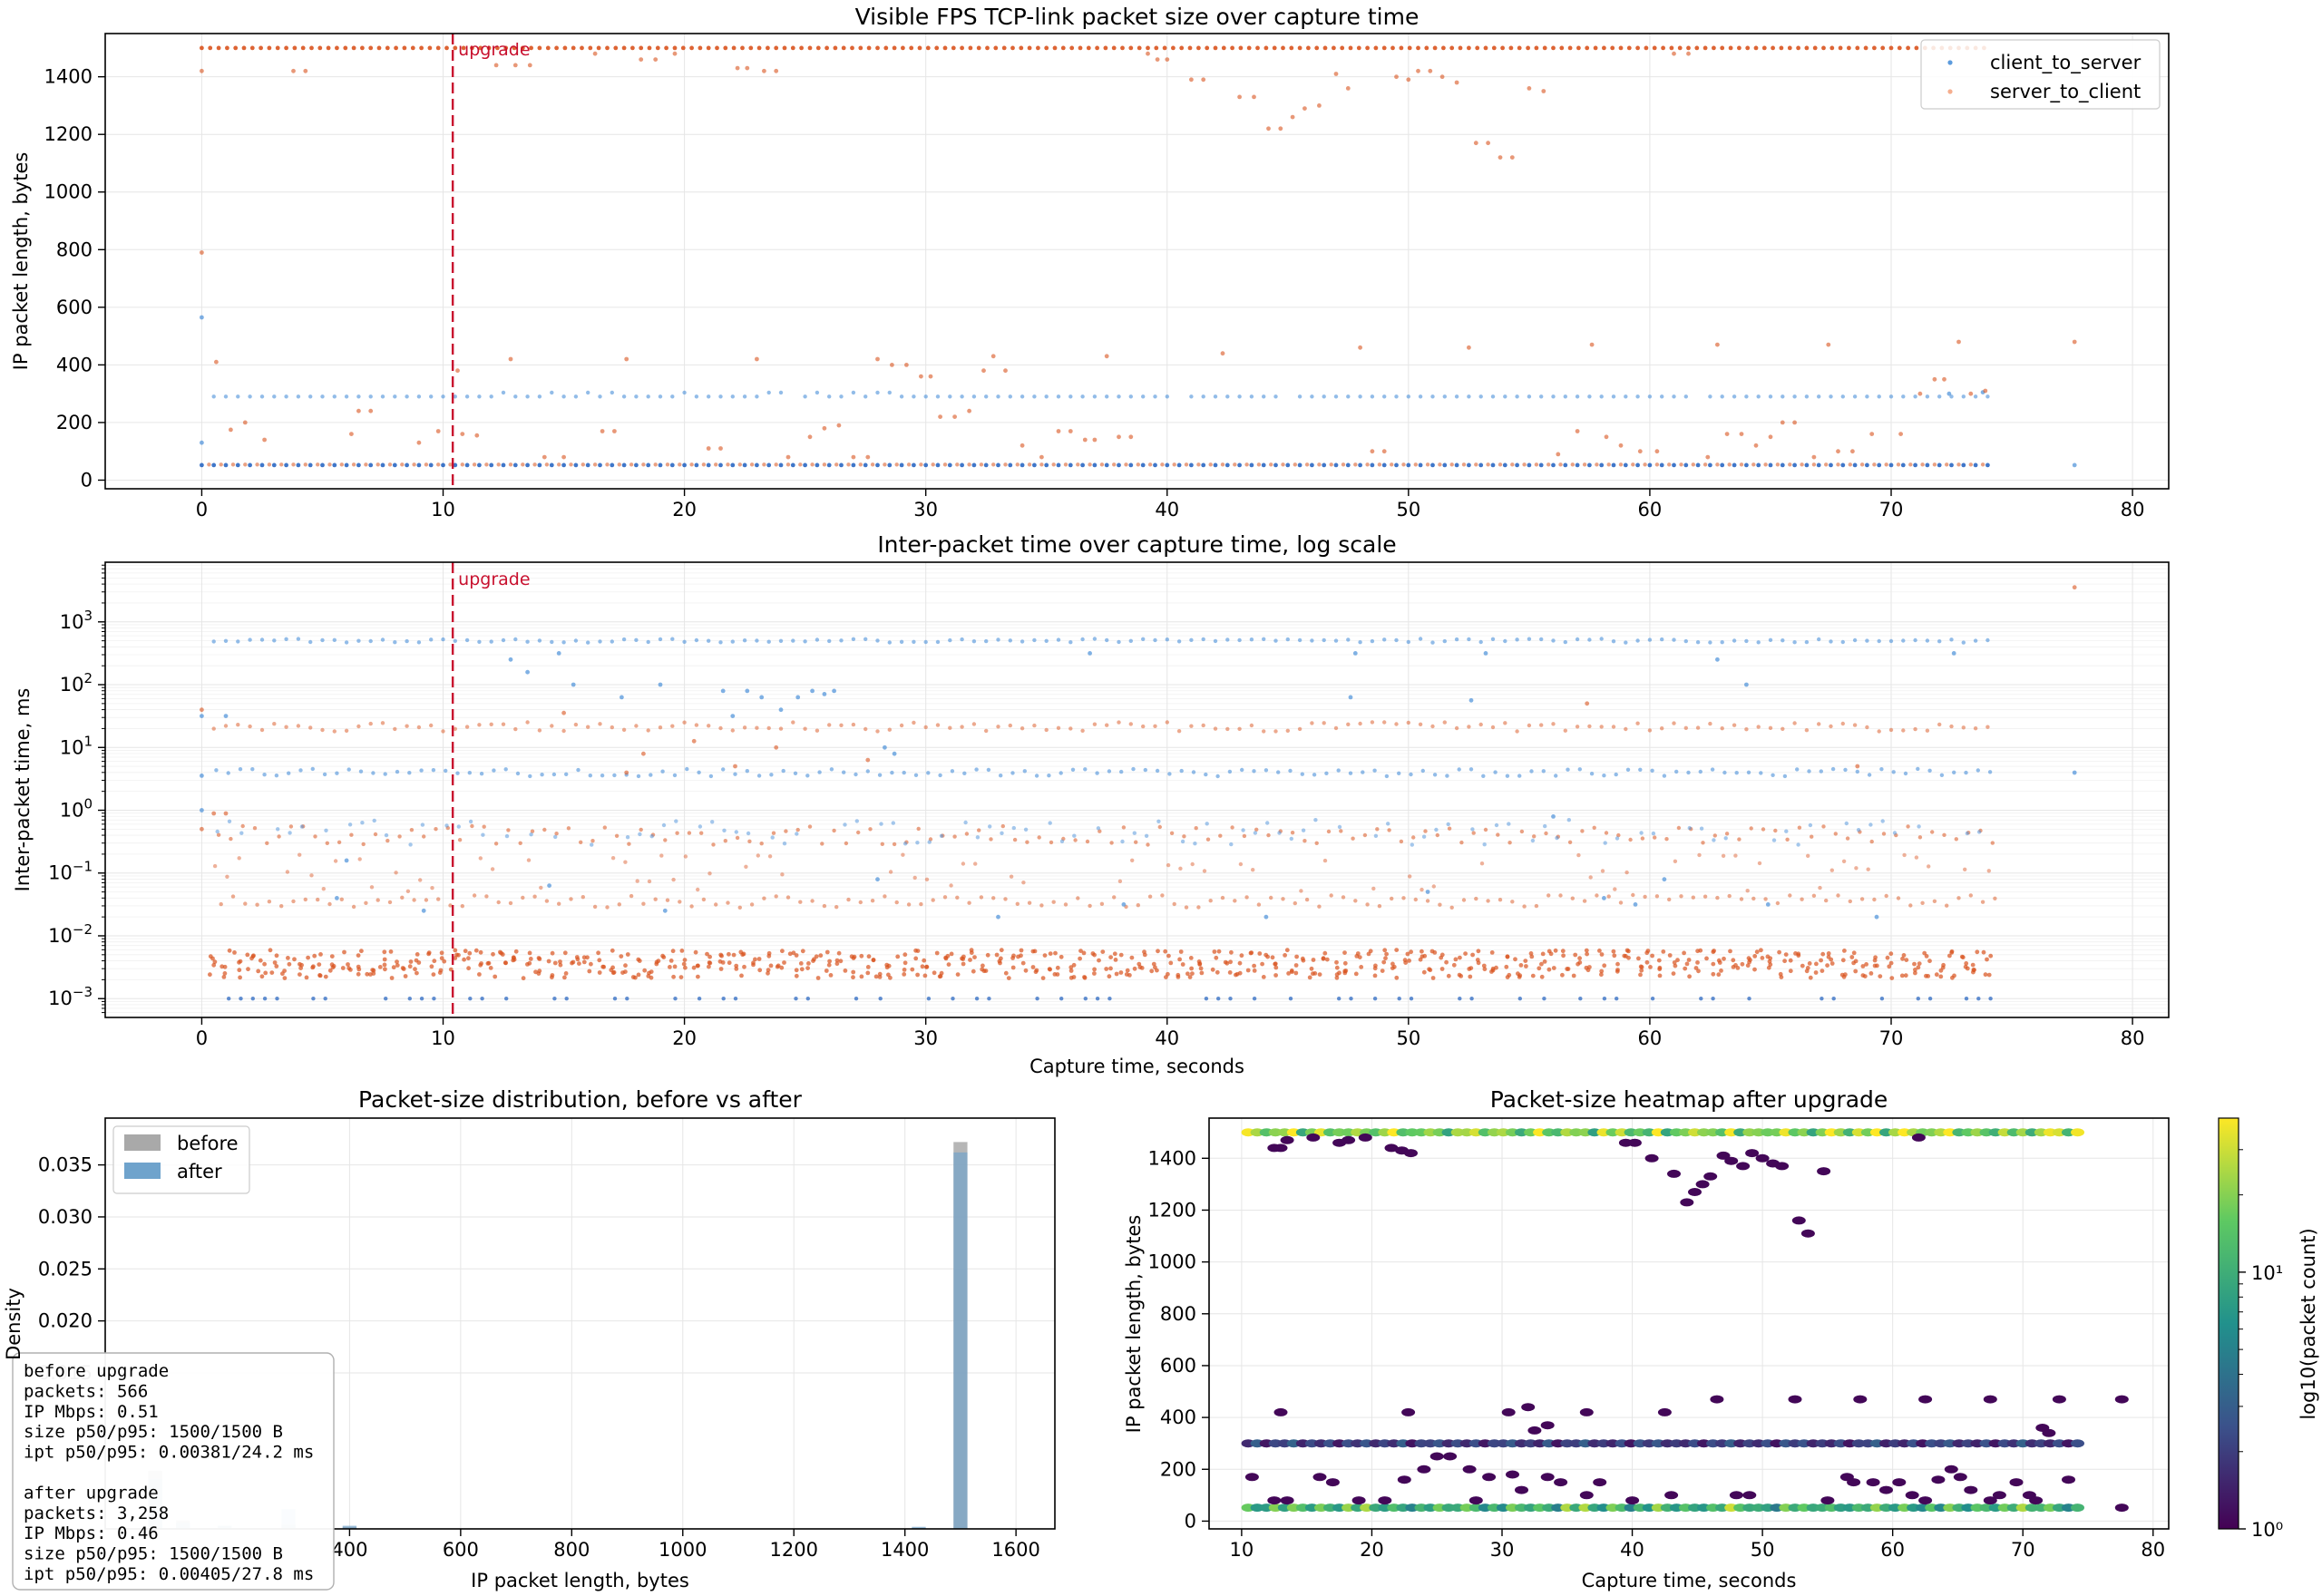  Describe the element at coordinates (1651, 510) in the screenshot. I see `size-scatter-xtick-label: 60` at that location.